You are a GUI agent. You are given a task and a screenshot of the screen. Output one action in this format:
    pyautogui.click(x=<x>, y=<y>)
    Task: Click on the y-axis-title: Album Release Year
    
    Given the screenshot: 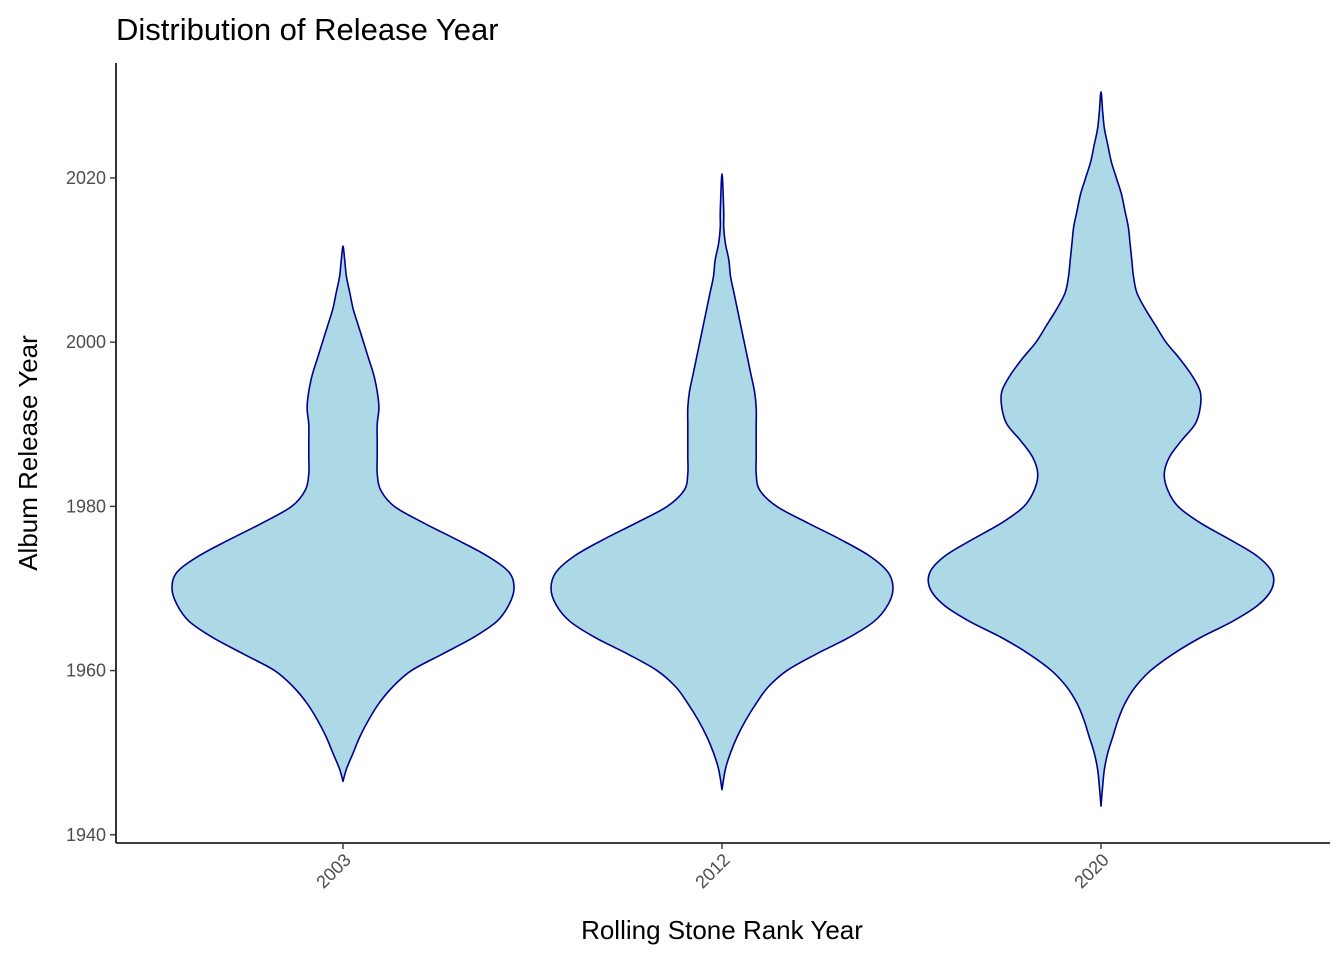 What is the action you would take?
    pyautogui.click(x=28, y=453)
    